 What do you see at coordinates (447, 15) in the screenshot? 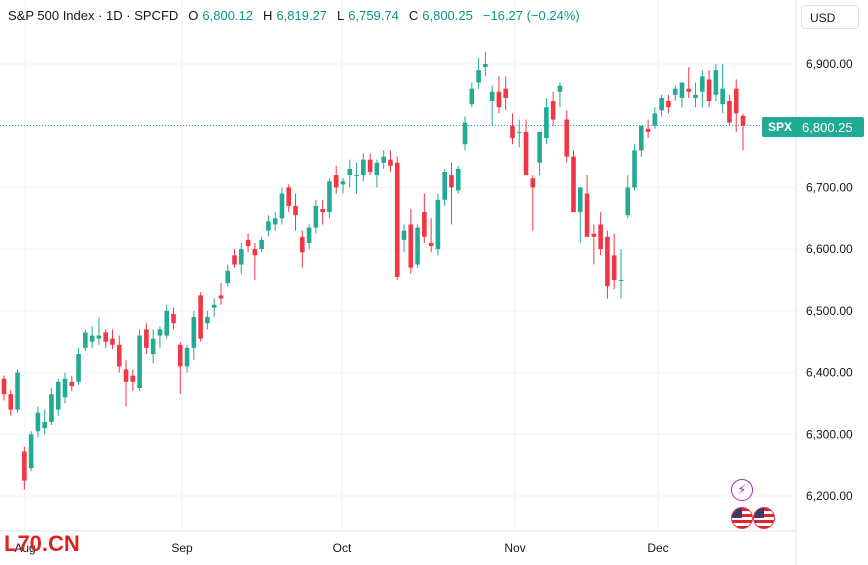
I see `close-value: 6,800.25` at bounding box center [447, 15].